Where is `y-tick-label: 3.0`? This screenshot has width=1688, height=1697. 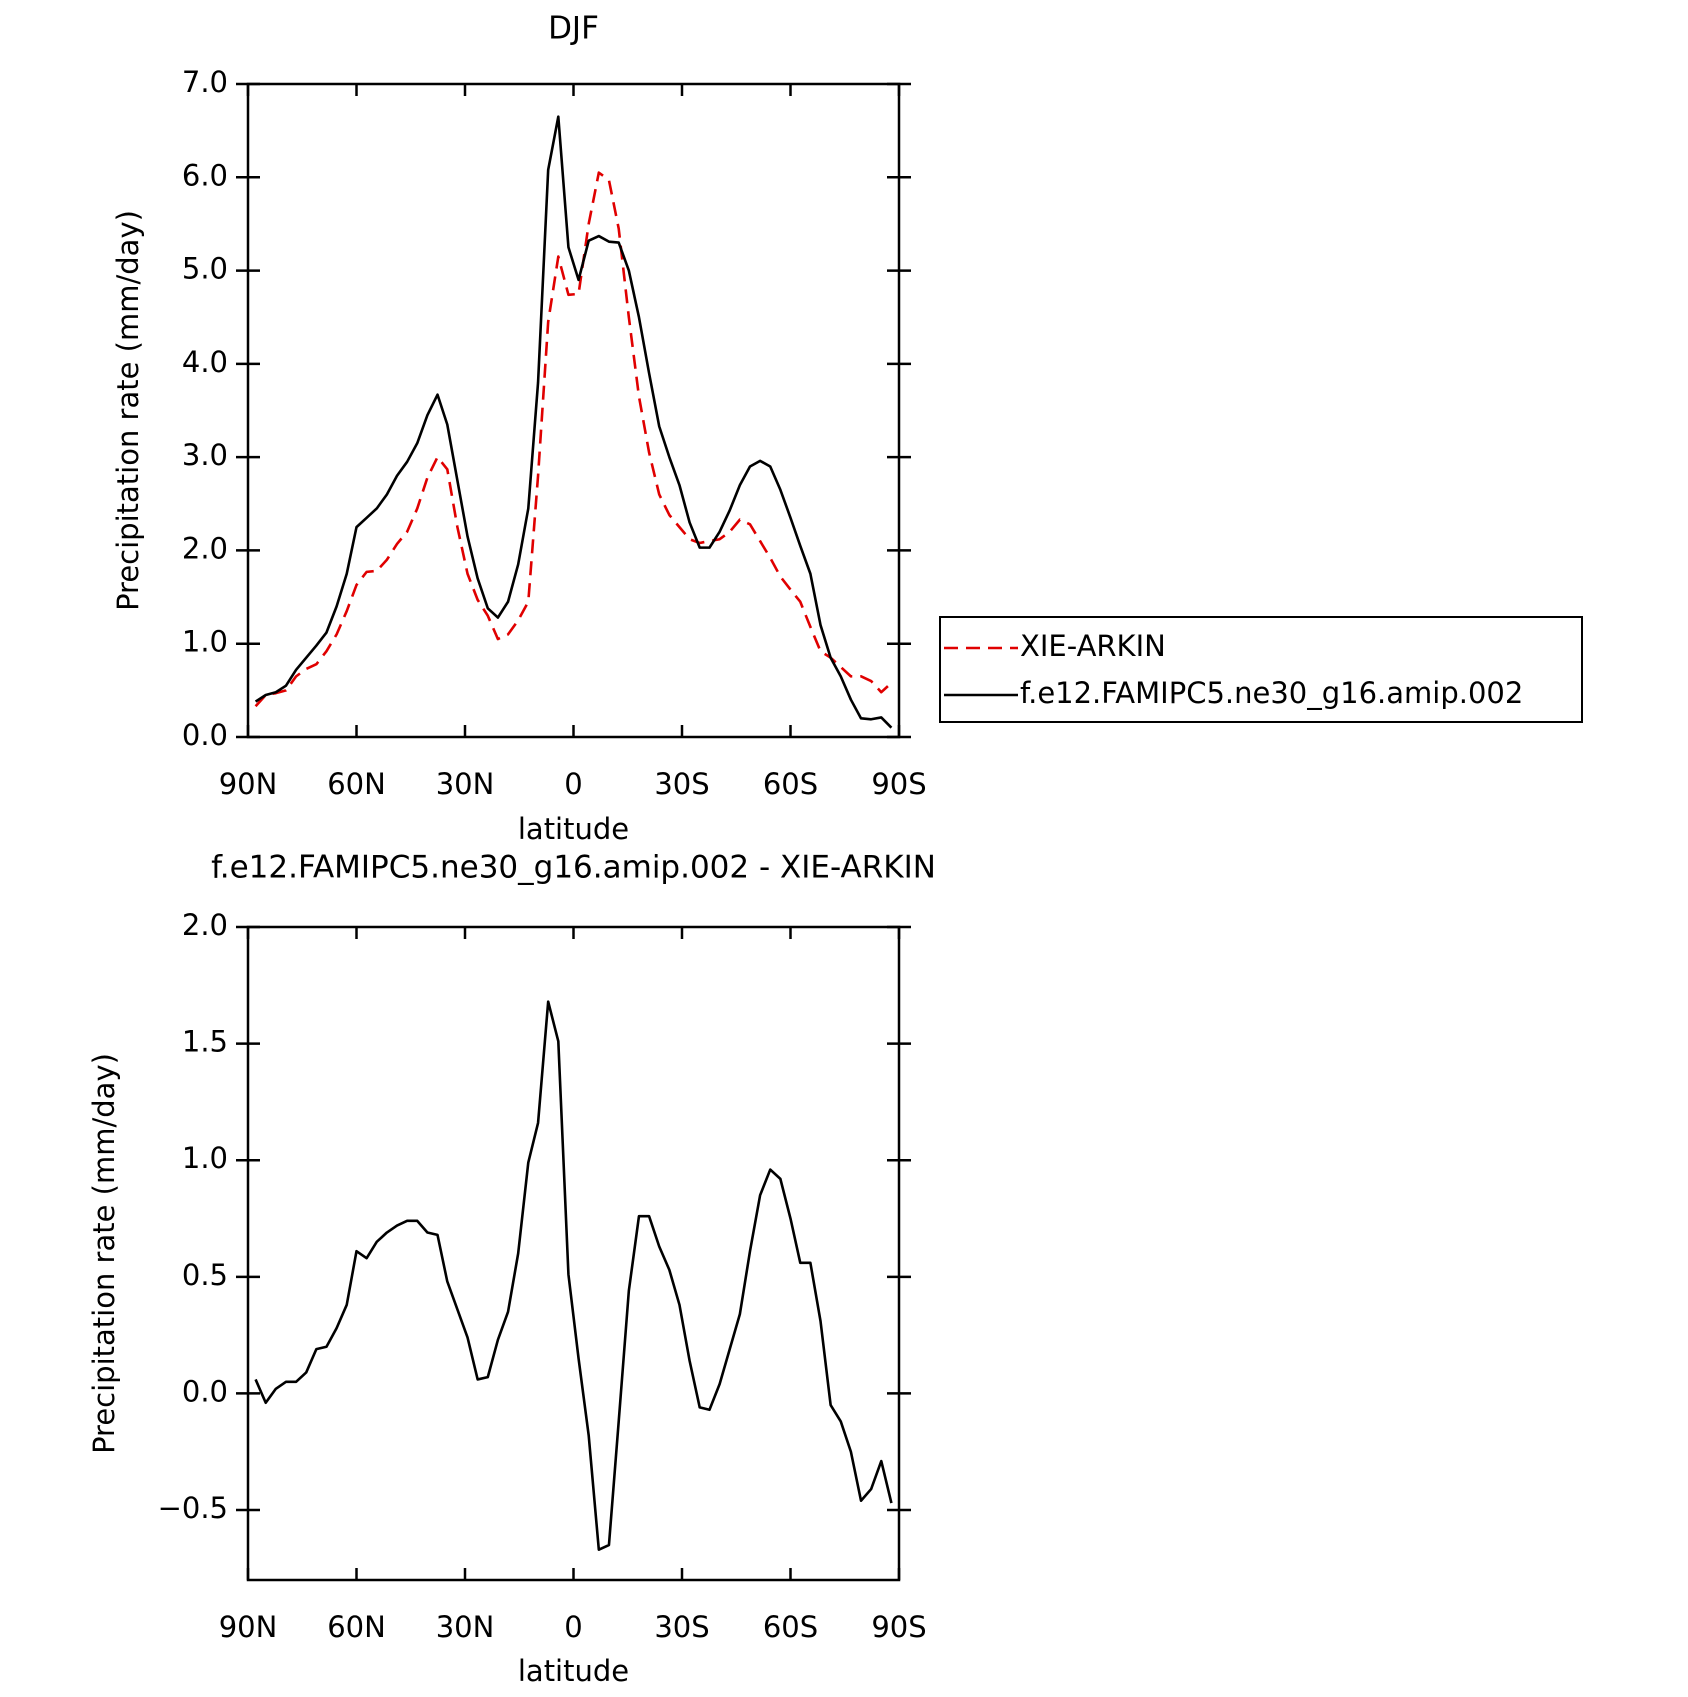
y-tick-label: 3.0 is located at coordinates (205, 455).